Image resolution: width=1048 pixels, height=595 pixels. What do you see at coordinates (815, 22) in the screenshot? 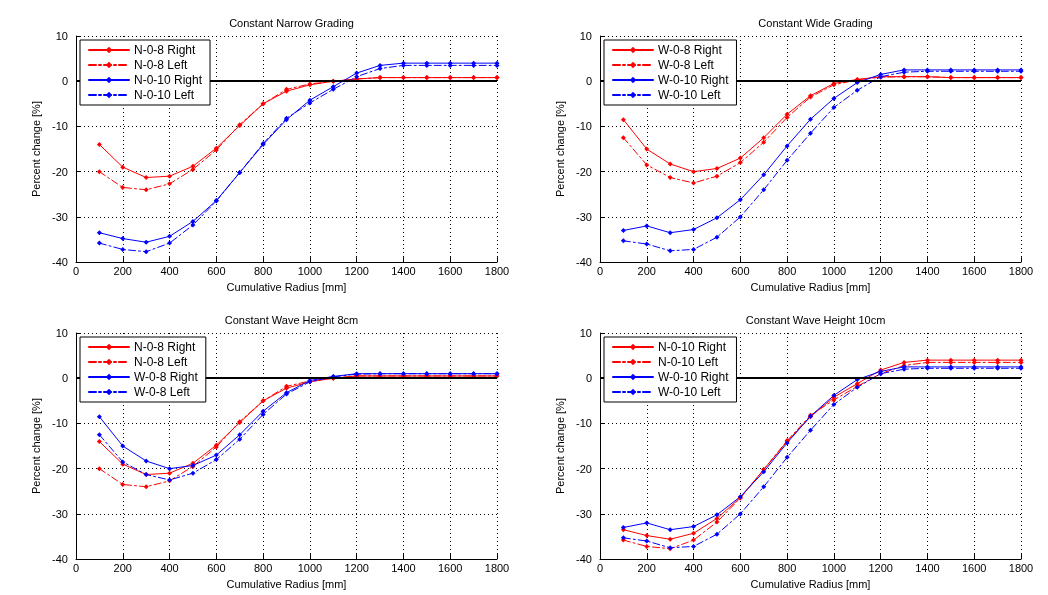
I see `chart-title: Constant Wide Grading` at bounding box center [815, 22].